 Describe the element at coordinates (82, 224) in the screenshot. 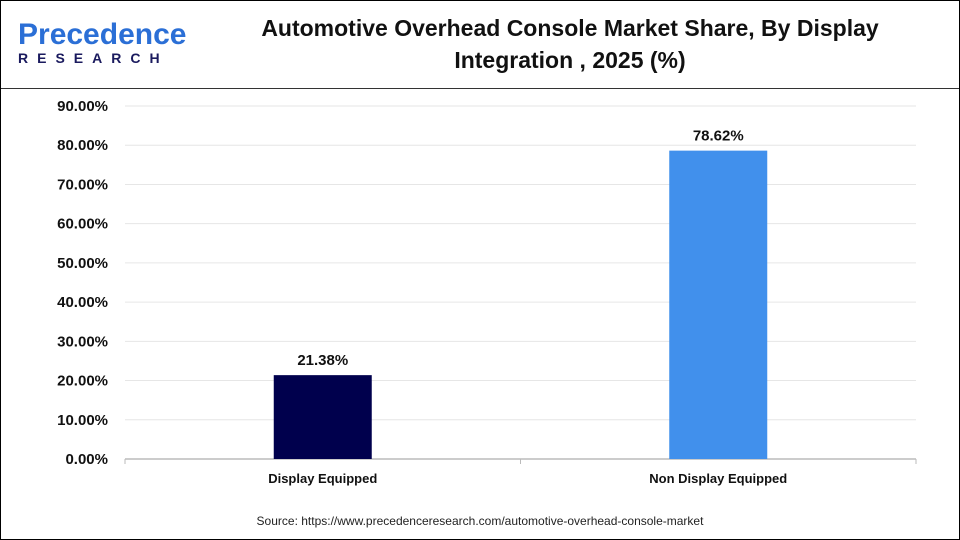

I see `y-tick-label: 60.00%` at that location.